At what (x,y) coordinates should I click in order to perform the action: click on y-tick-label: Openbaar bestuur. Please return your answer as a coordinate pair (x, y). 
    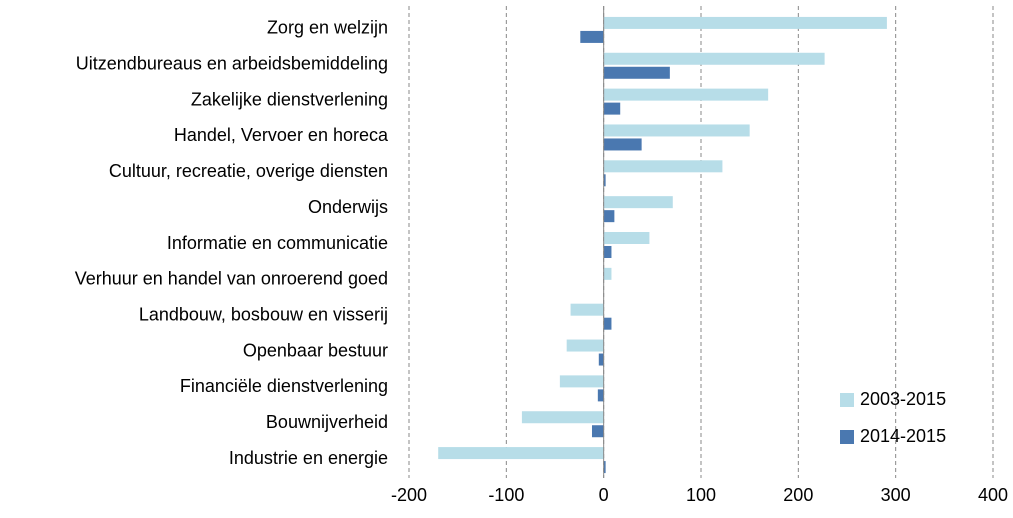
    Looking at the image, I should click on (315, 350).